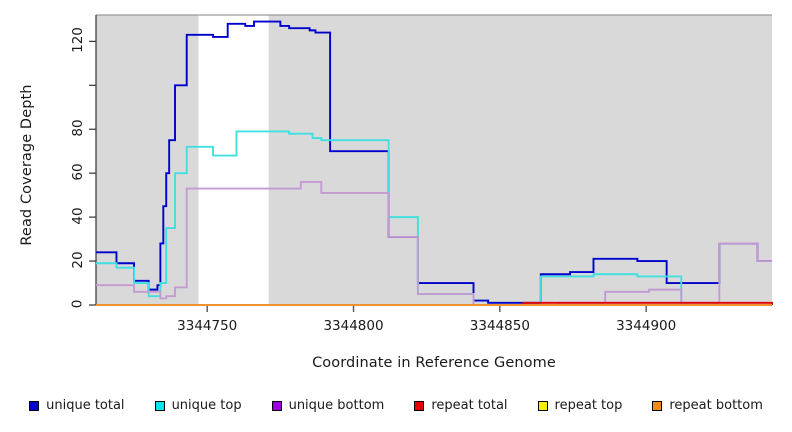 This screenshot has width=792, height=432. Describe the element at coordinates (78, 128) in the screenshot. I see `y-tick-label: 80` at that location.